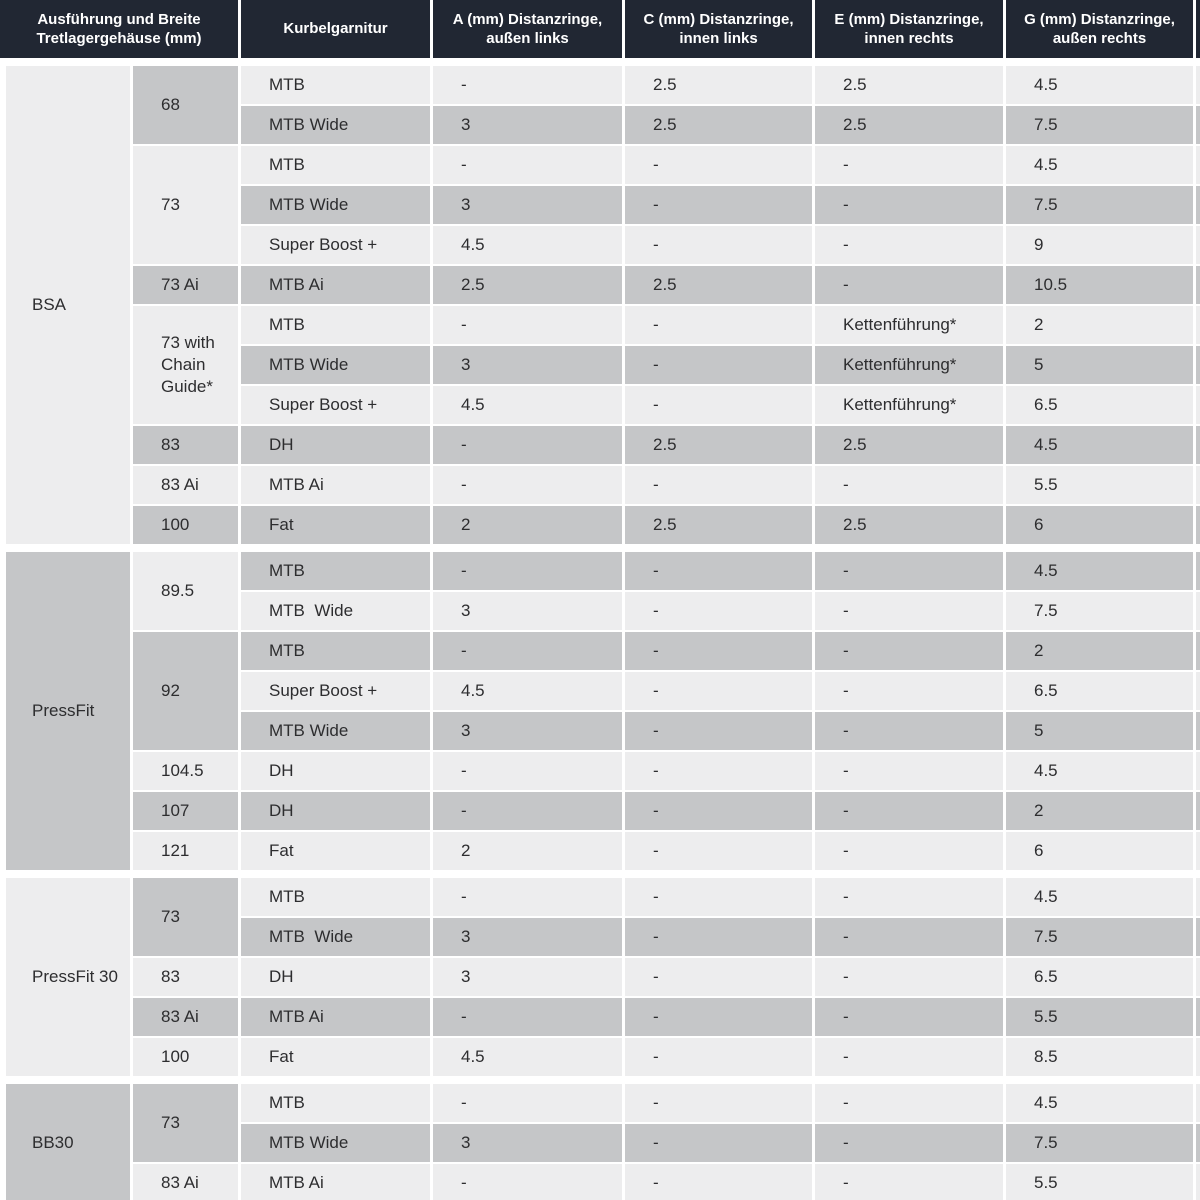 Image resolution: width=1200 pixels, height=1200 pixels. I want to click on value-a-cell: 2, so click(527, 851).